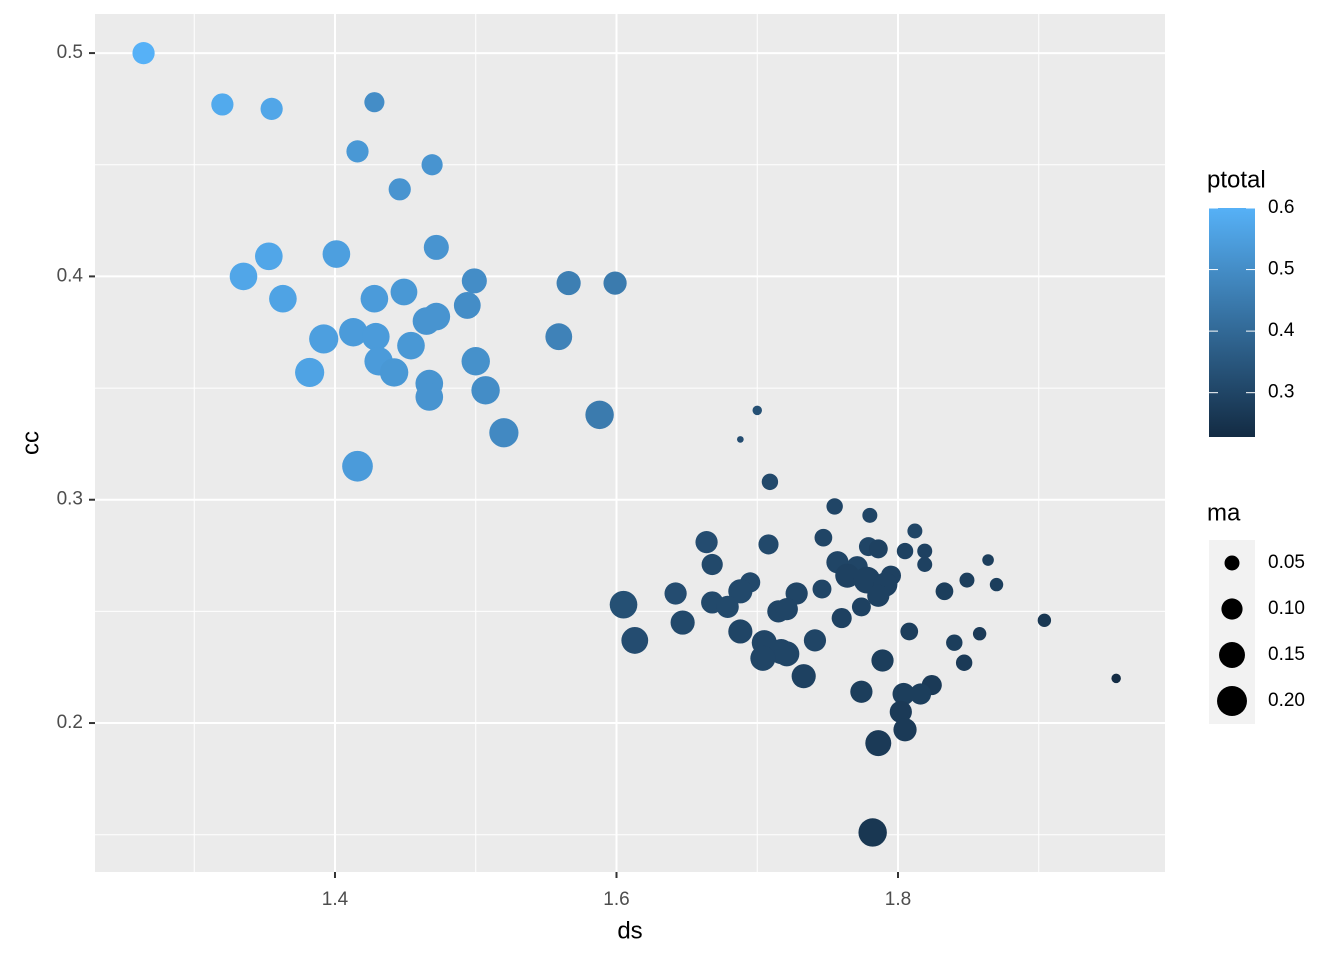 The image size is (1344, 965). What do you see at coordinates (70, 275) in the screenshot?
I see `y-tick-label: 0.4` at bounding box center [70, 275].